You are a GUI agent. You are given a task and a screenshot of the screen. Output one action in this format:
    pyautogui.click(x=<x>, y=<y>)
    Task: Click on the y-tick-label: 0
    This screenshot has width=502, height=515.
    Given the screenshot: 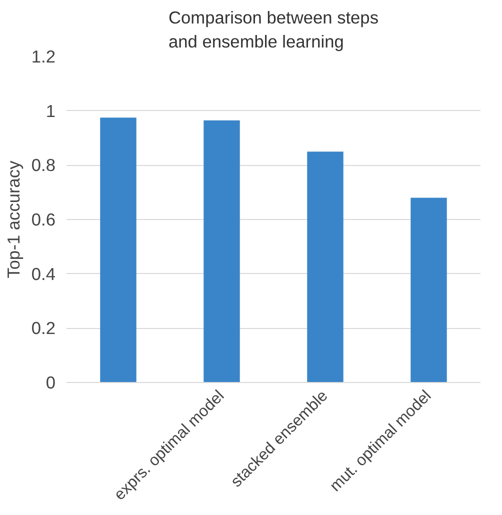 What is the action you would take?
    pyautogui.click(x=51, y=382)
    